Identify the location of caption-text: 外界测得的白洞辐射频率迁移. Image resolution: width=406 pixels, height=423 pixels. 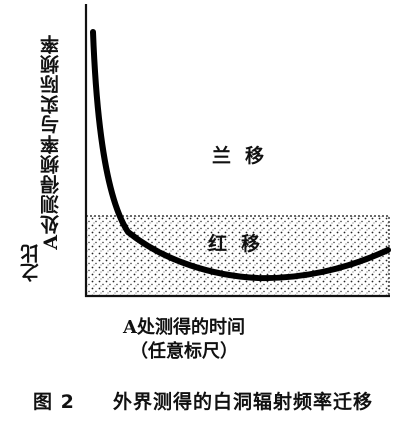
(242, 402).